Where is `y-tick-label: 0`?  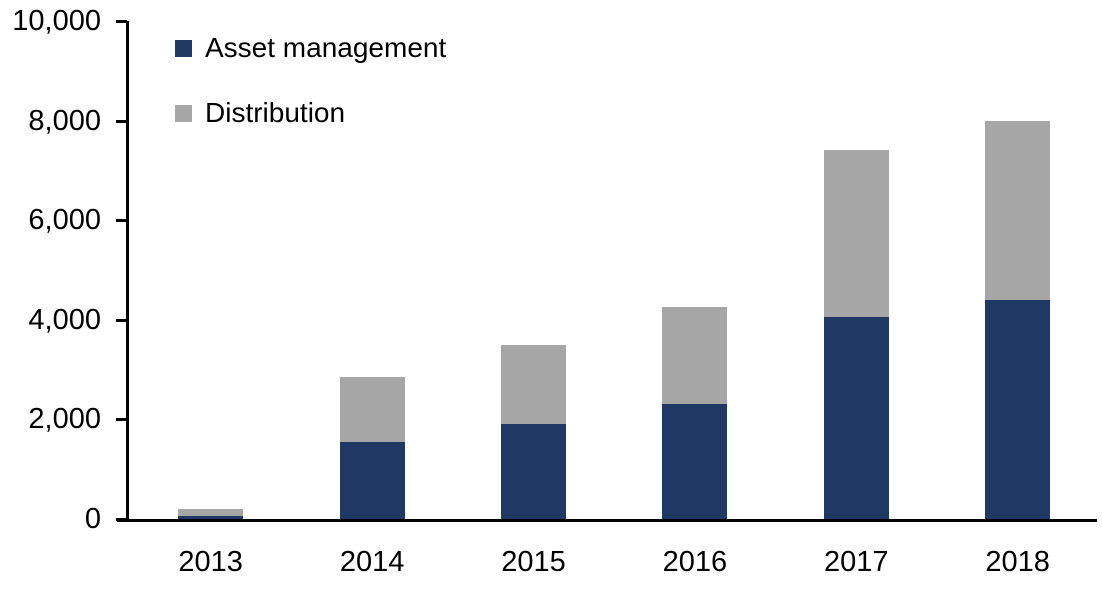 y-tick-label: 0 is located at coordinates (92, 519).